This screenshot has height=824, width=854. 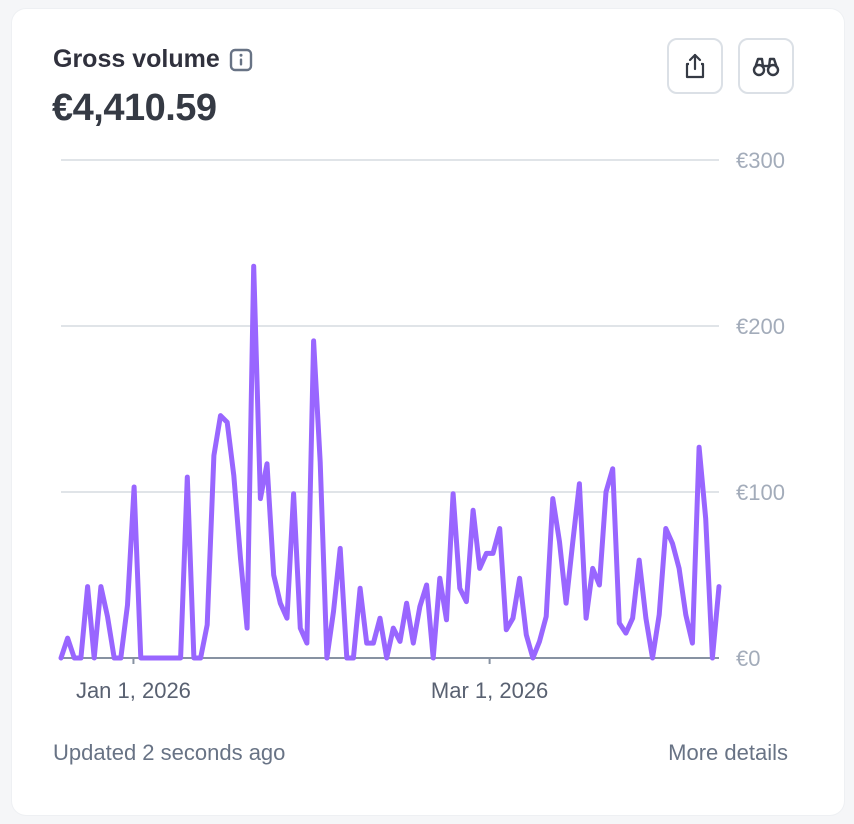 I want to click on info-icon, so click(x=241, y=60).